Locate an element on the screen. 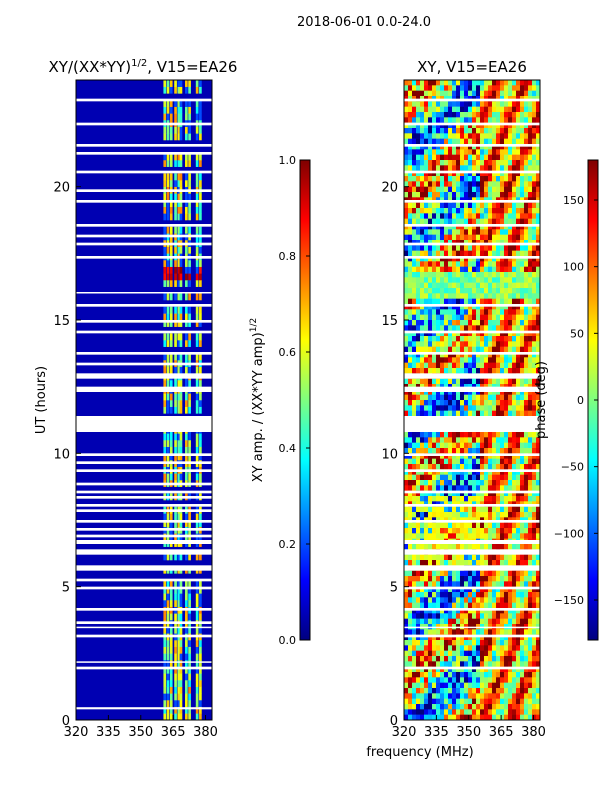 Image resolution: width=600 pixels, height=800 pixels. x-axis-label: frequency (MHz) is located at coordinates (419, 752).